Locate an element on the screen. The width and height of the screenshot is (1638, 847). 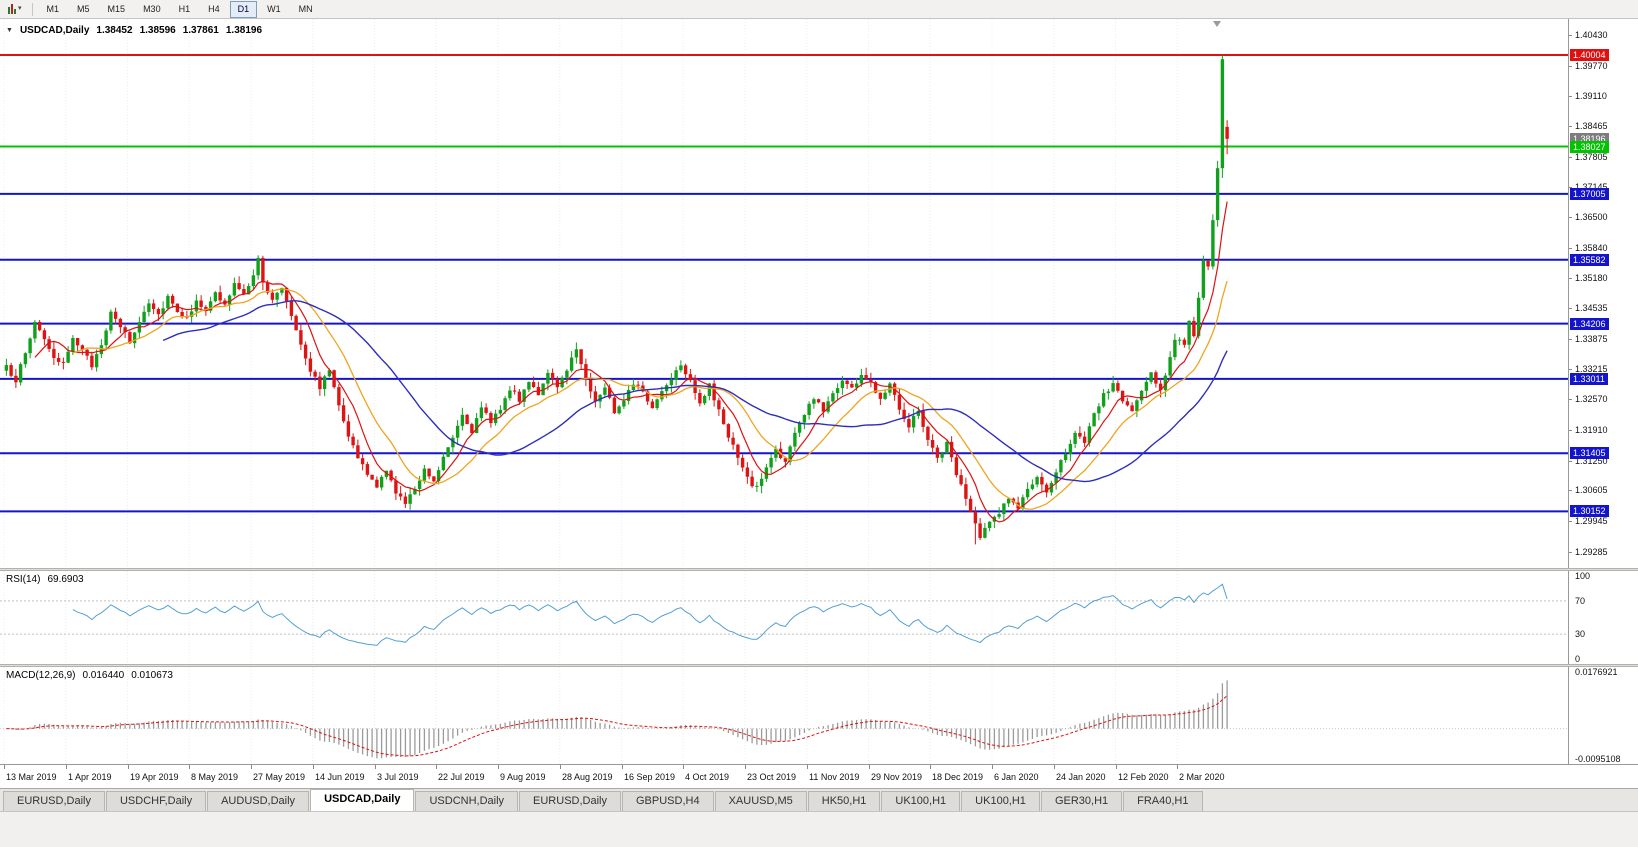
macd-indicator-canvas is located at coordinates (784, 715).